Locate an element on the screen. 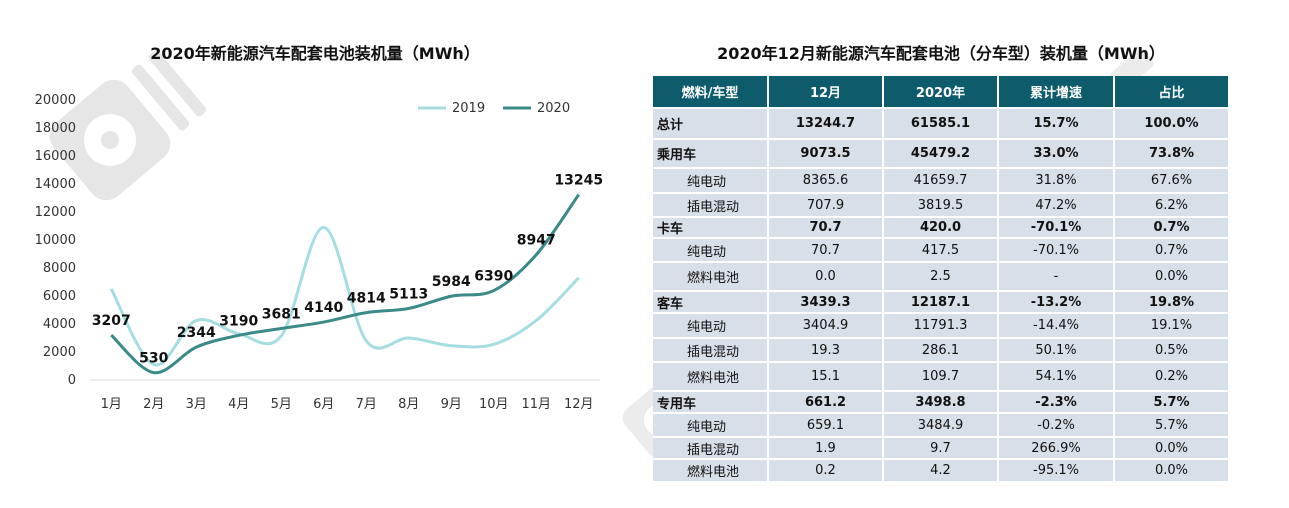  series-line-2020 is located at coordinates (345, 284).